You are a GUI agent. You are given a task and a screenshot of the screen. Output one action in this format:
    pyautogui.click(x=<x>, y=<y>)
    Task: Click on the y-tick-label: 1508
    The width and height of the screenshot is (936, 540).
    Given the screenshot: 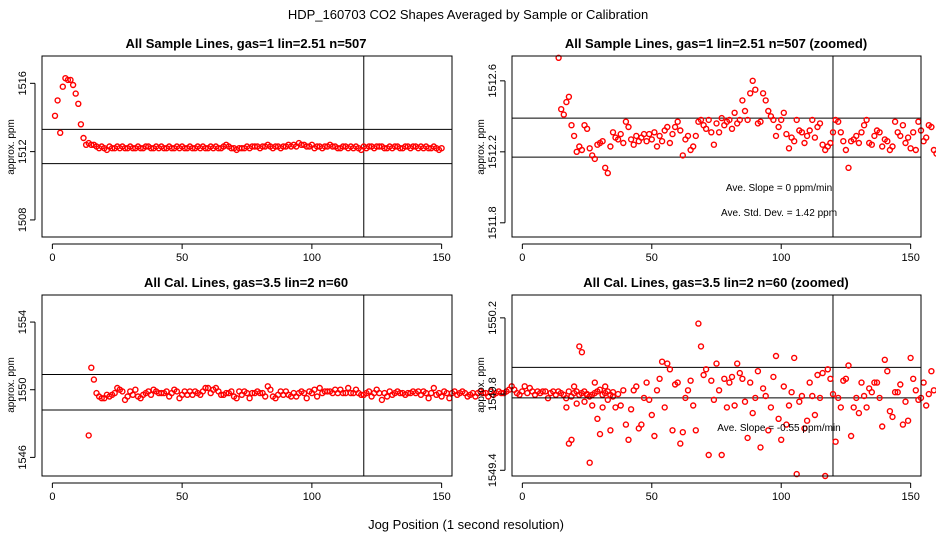 What is the action you would take?
    pyautogui.click(x=23, y=220)
    